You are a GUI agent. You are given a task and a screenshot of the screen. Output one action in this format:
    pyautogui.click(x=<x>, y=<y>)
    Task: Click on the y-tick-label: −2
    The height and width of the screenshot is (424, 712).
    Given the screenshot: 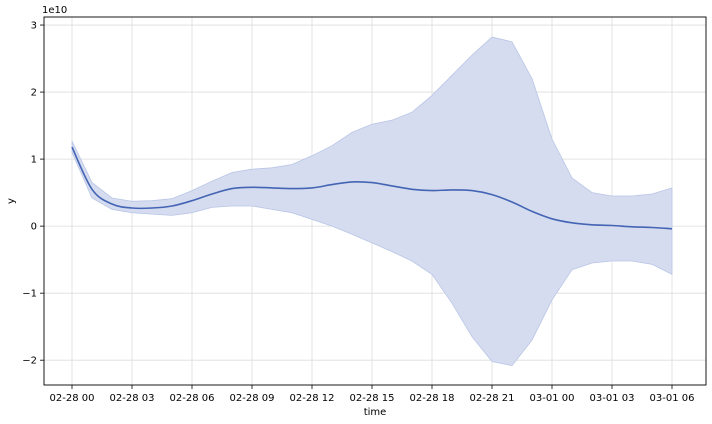 What is the action you would take?
    pyautogui.click(x=29, y=361)
    